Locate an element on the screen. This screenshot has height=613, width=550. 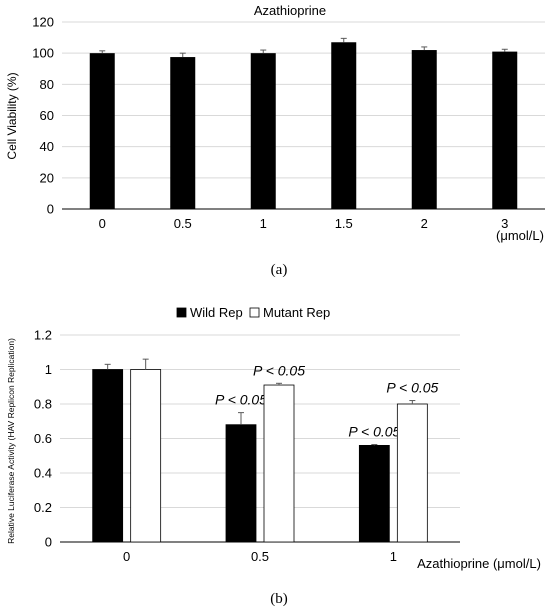
chart-b-legend: Wild Rep Mutant Rep is located at coordinates (253, 312).